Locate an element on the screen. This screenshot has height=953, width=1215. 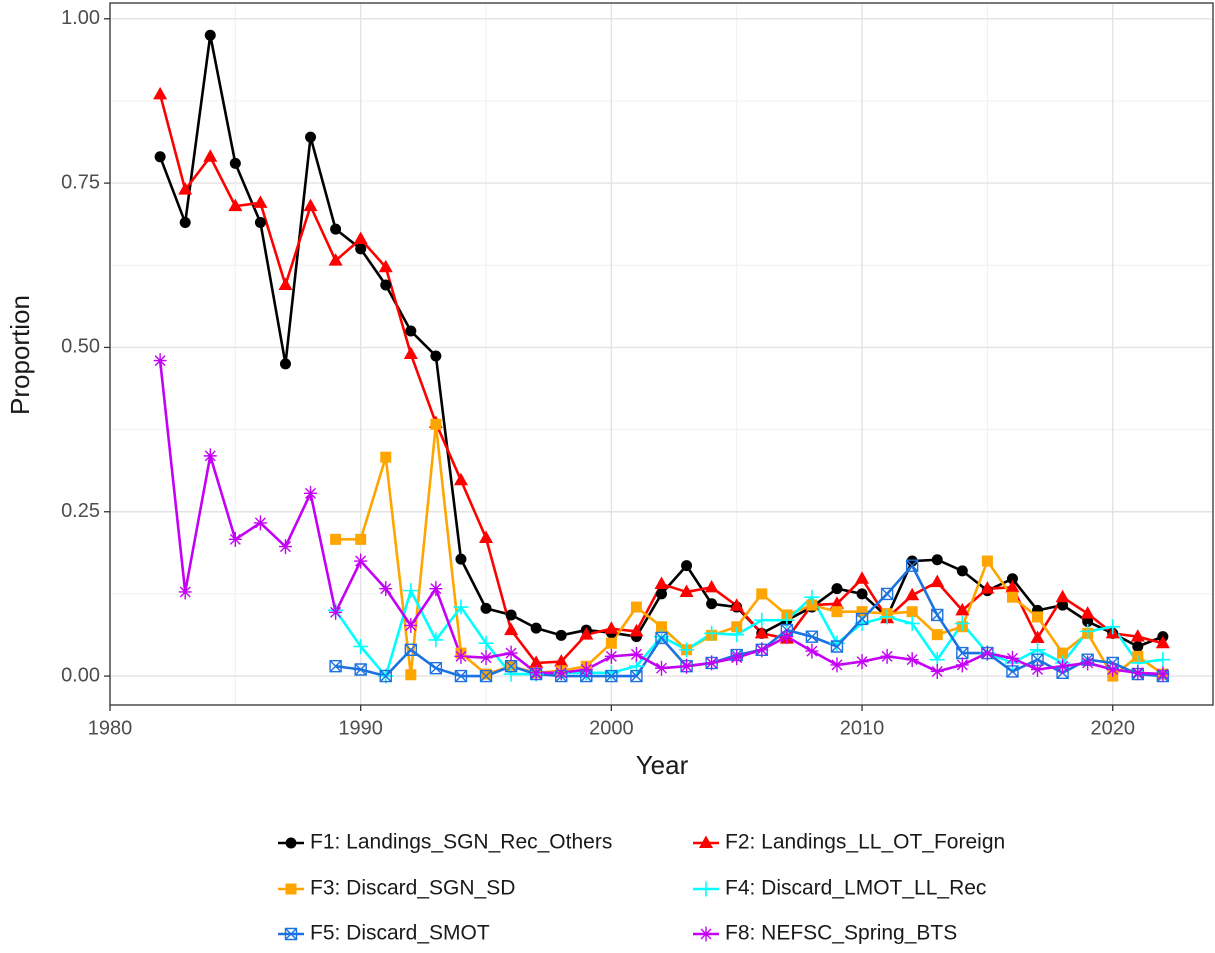
y-axis-title: Proportion is located at coordinates (20, 355).